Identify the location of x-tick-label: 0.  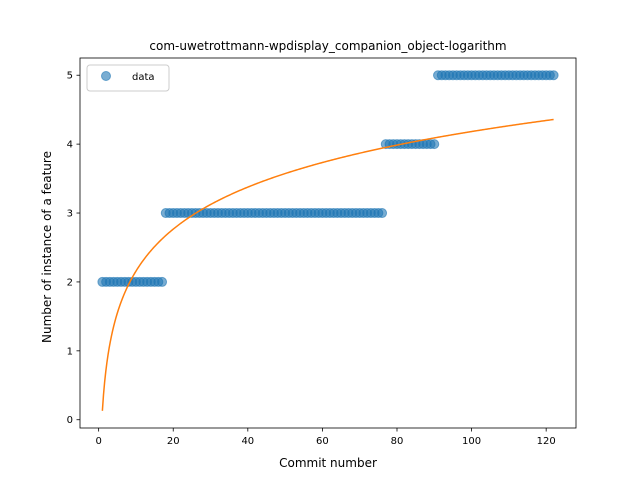
(98, 441).